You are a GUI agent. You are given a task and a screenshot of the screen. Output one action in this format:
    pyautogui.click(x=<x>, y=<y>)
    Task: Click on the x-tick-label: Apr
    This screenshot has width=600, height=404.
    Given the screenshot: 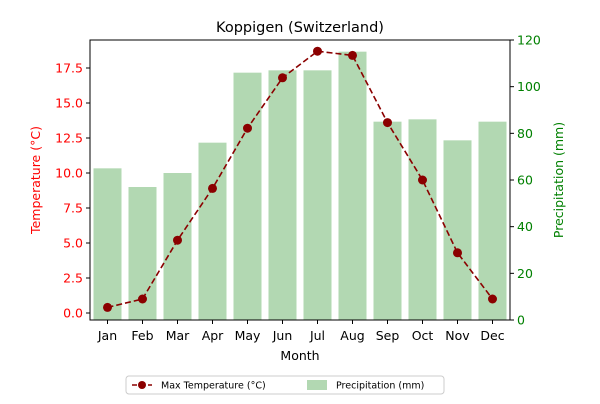 What is the action you would take?
    pyautogui.click(x=213, y=335)
    